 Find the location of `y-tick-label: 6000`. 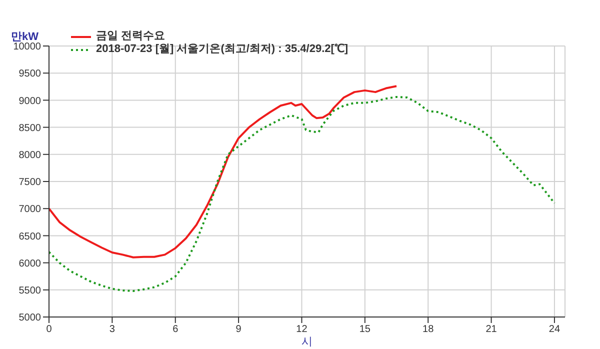

y-tick-label: 6000 is located at coordinates (30, 264).